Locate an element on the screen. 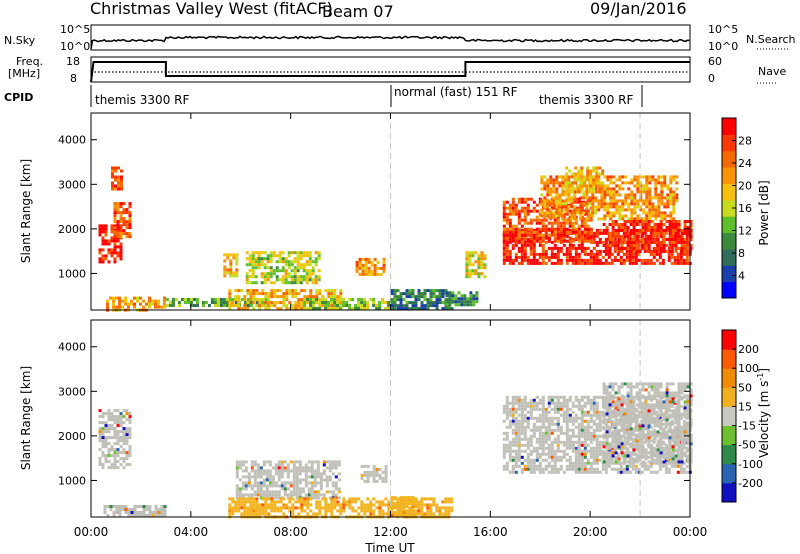 Image resolution: width=800 pixels, height=554 pixels. freq-tick-low: 8 is located at coordinates (73, 78).